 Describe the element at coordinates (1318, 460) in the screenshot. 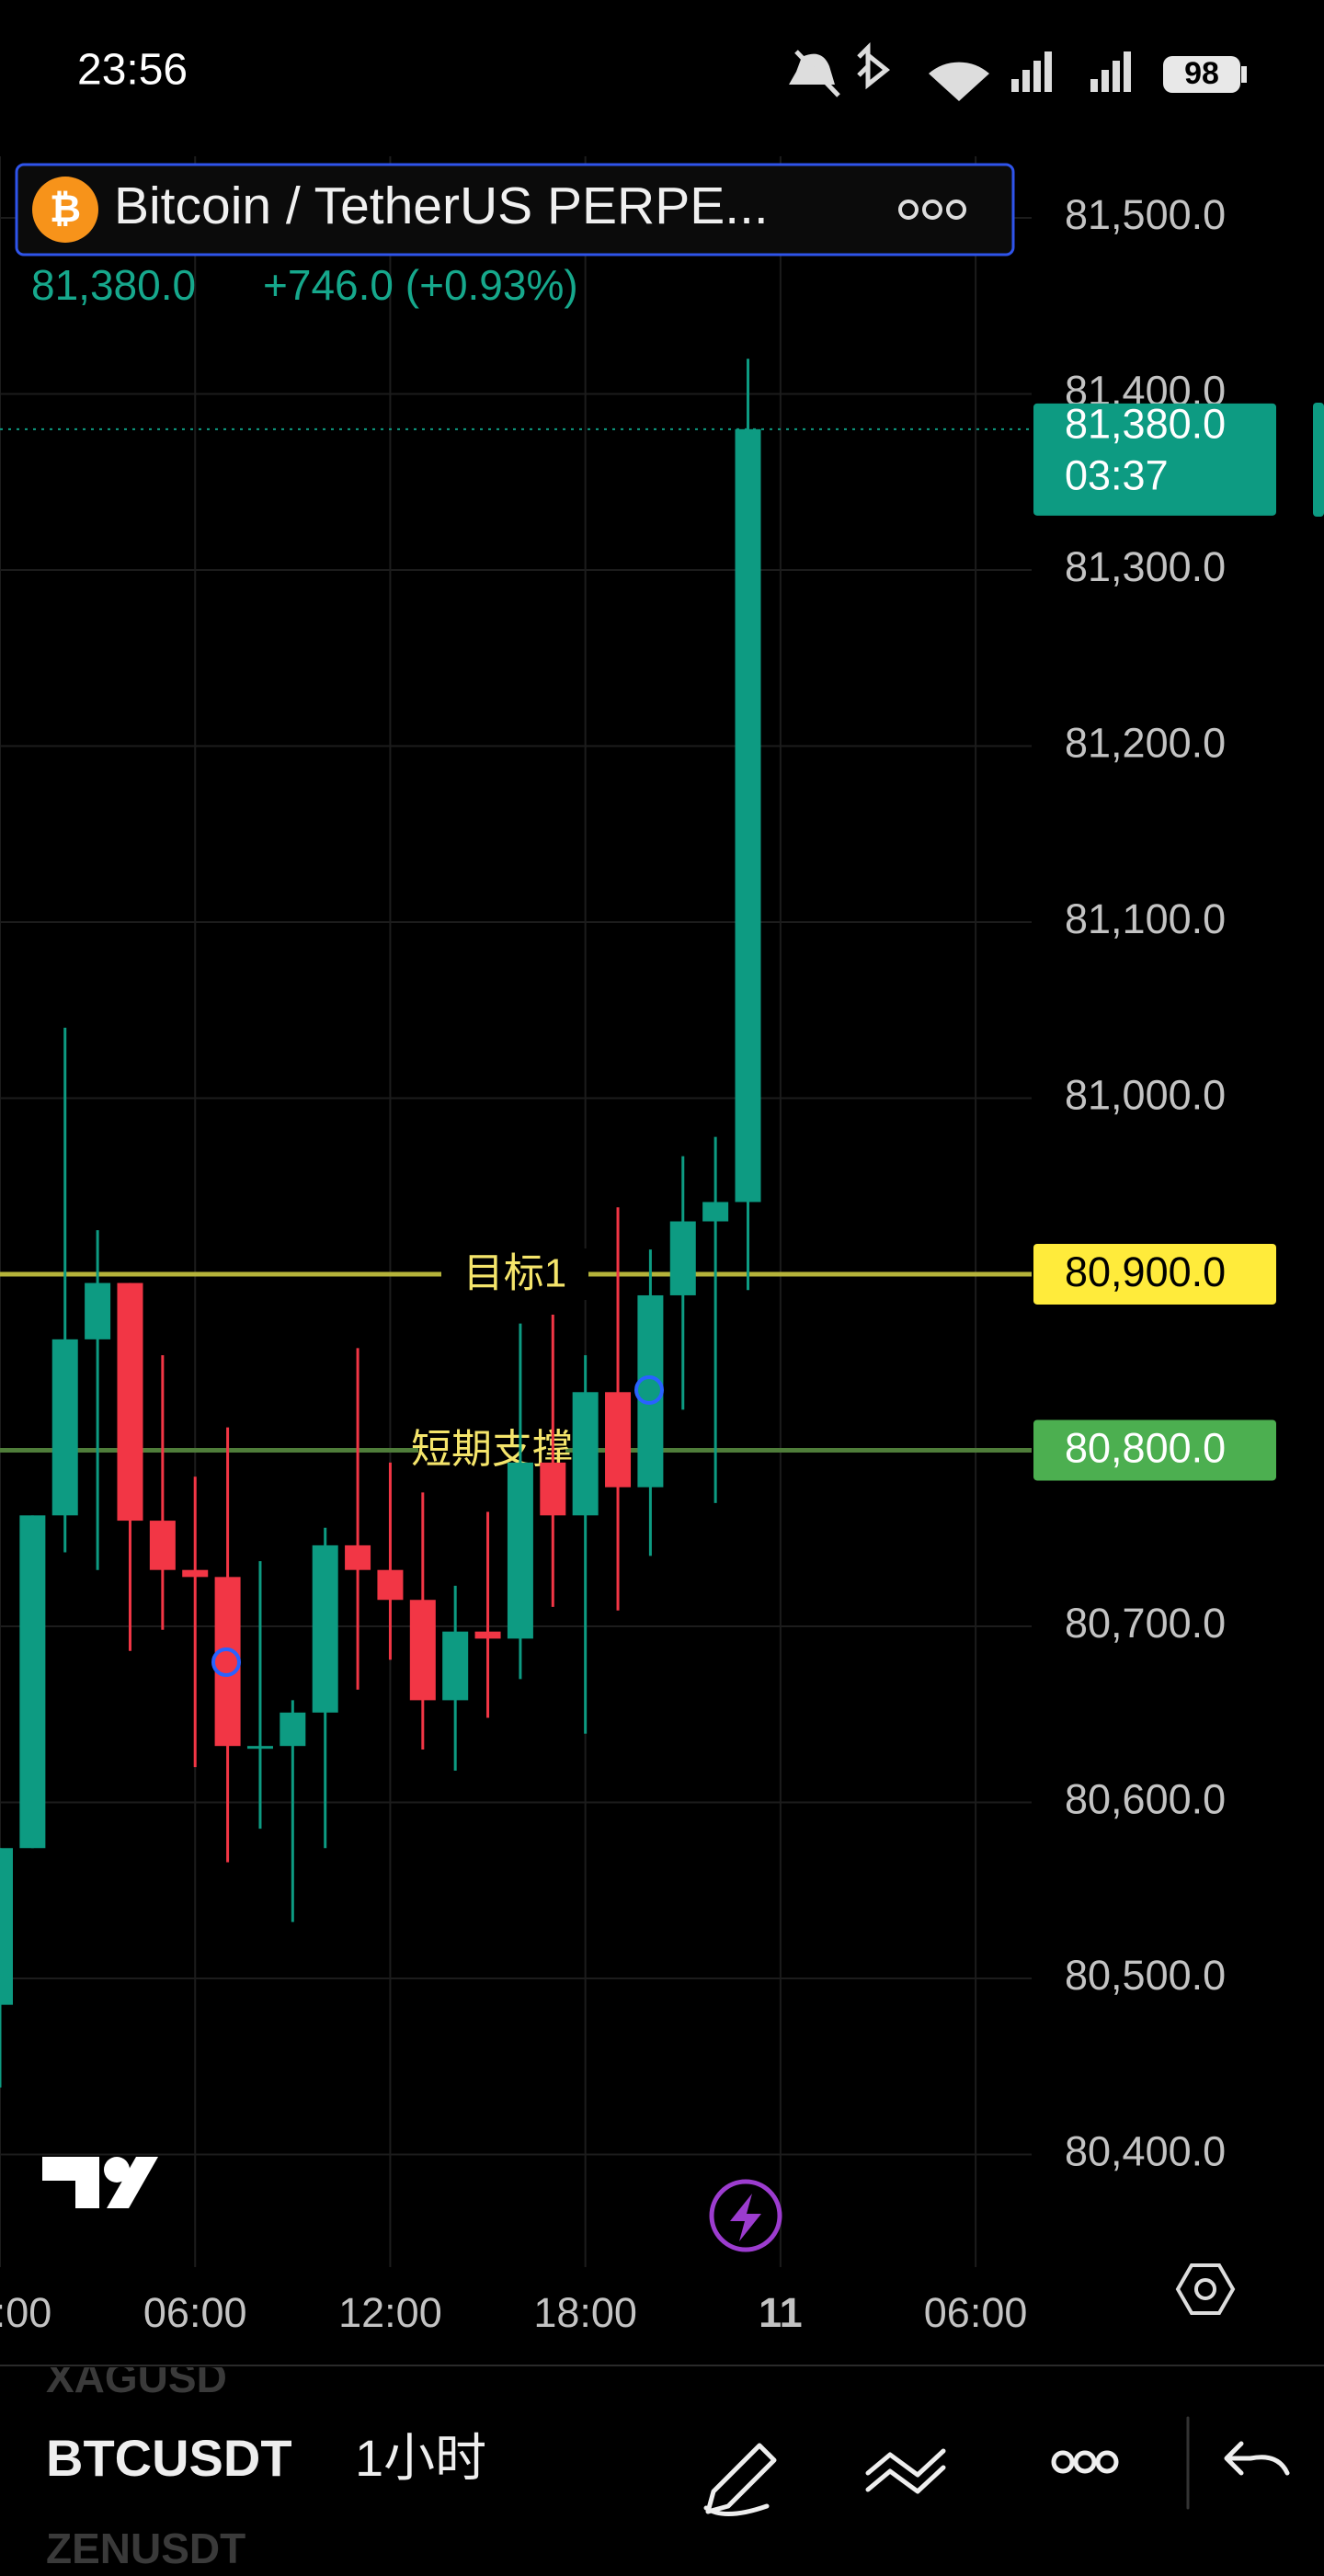

I see `scroll-indicator` at that location.